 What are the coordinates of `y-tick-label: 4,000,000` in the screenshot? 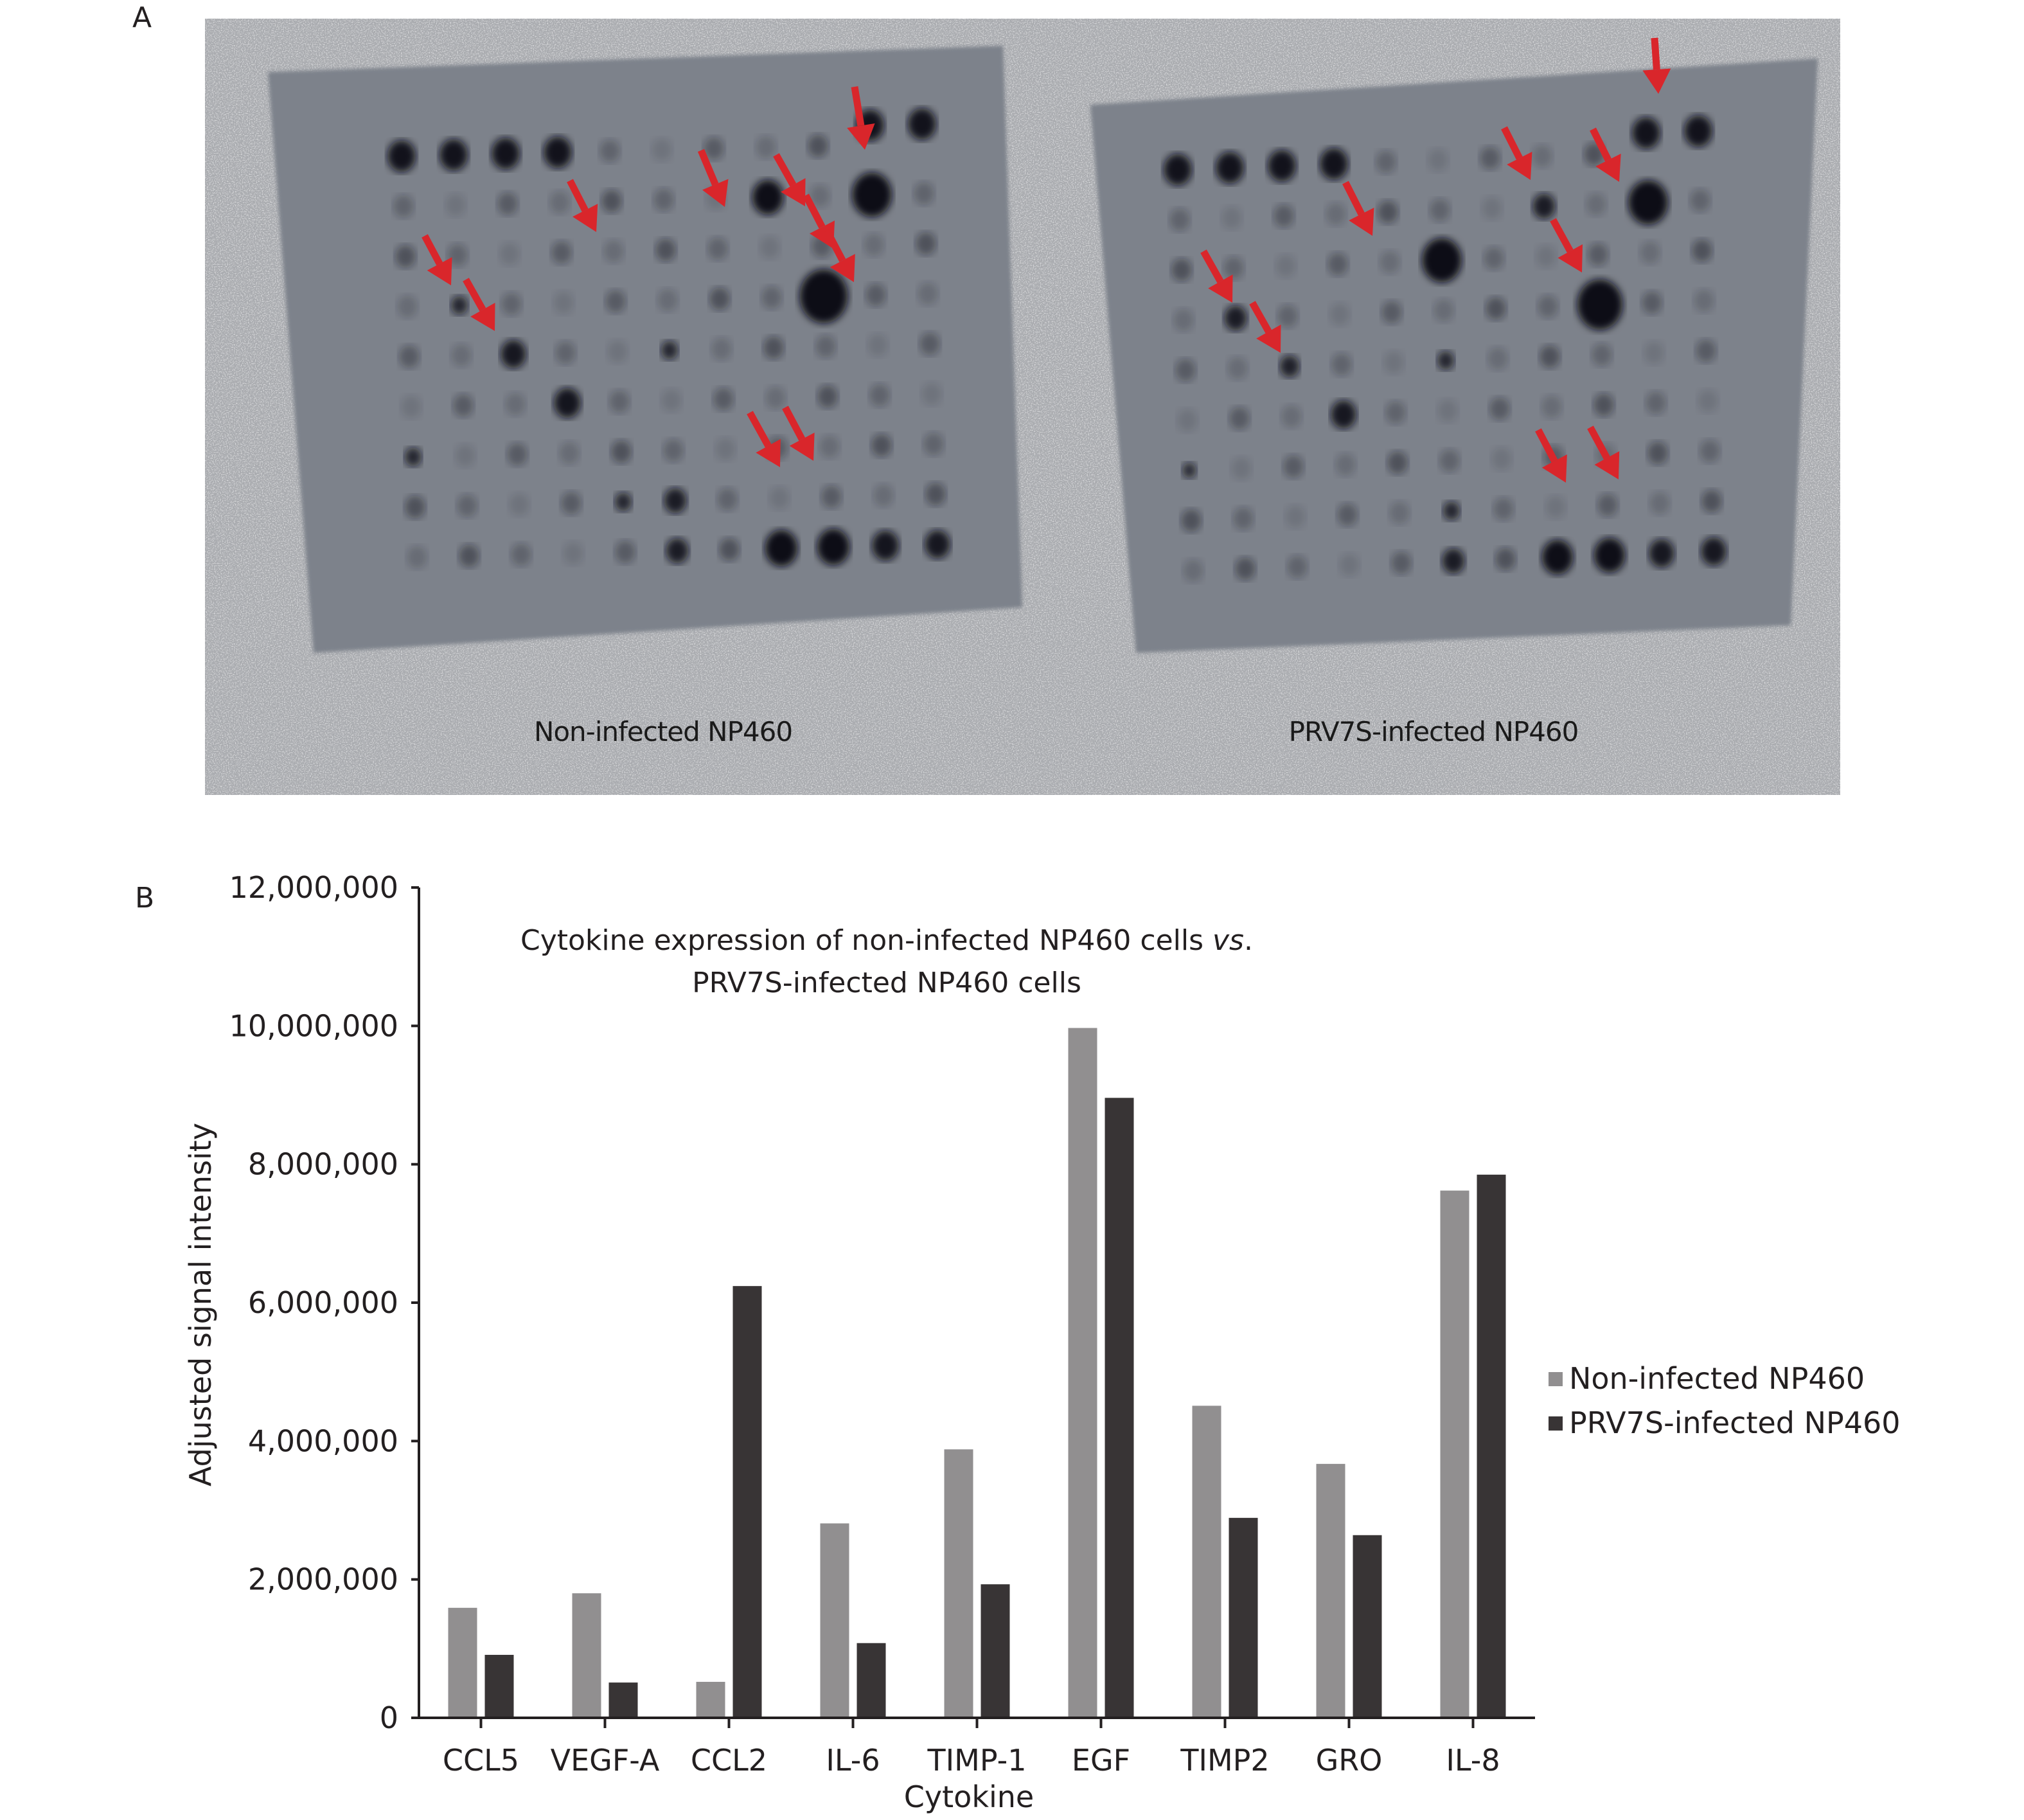 It's located at (323, 1440).